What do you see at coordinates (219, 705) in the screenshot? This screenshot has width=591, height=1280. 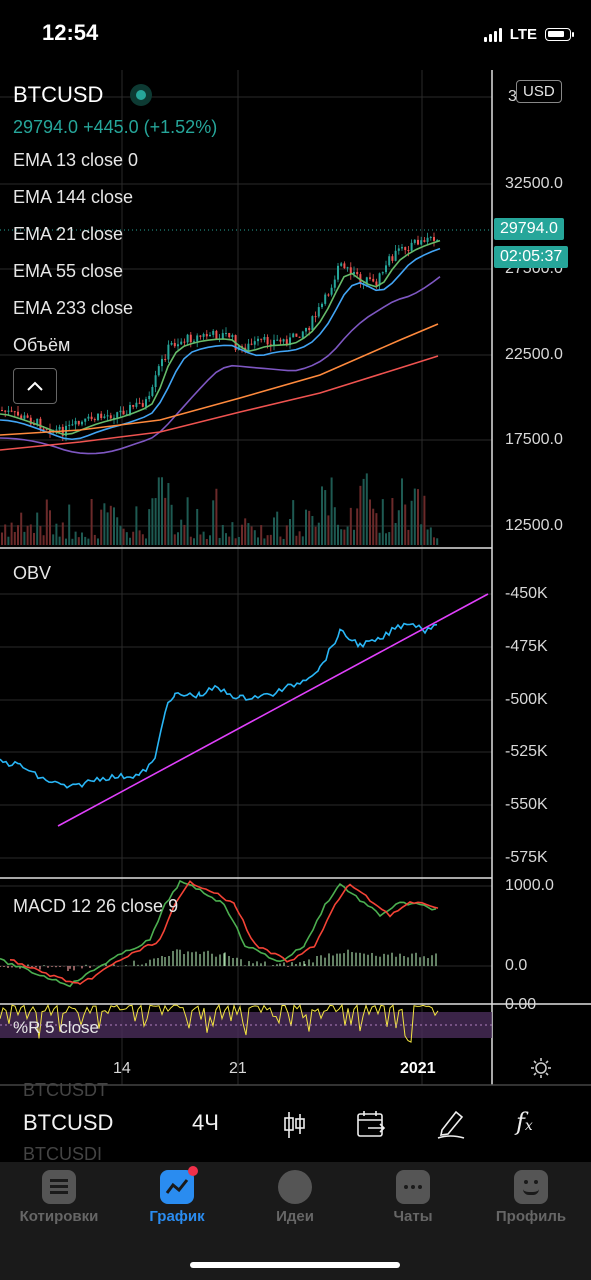 I see `obv-line` at bounding box center [219, 705].